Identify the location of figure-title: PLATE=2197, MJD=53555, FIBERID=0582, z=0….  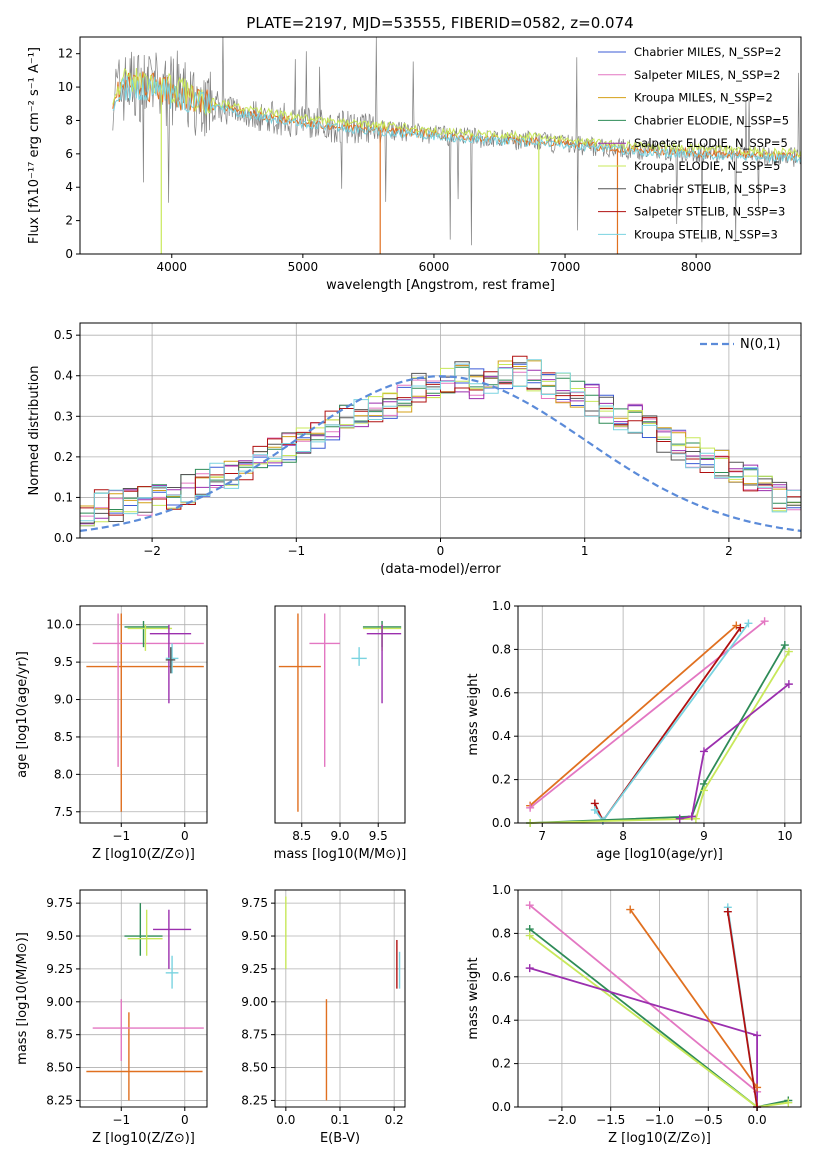
(439, 23).